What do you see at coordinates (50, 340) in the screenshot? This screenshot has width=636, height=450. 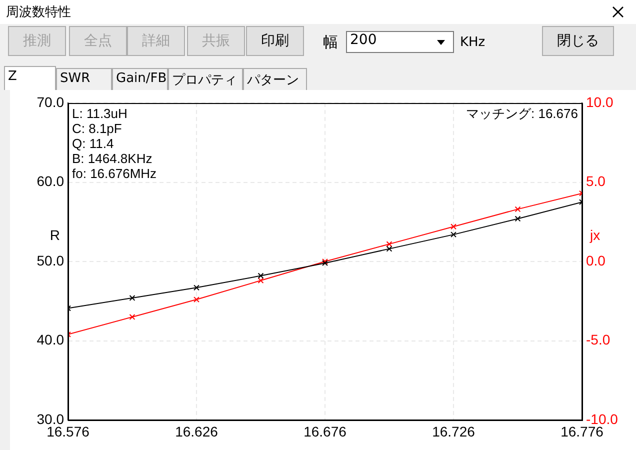 I see `y-tick-label: 40.0` at bounding box center [50, 340].